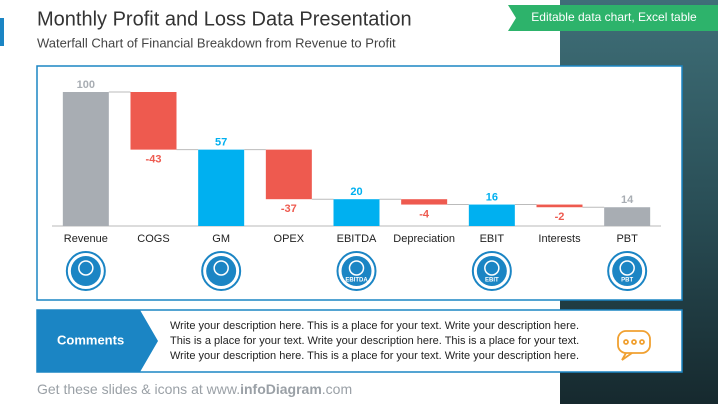 The image size is (718, 404). What do you see at coordinates (356, 192) in the screenshot?
I see `value-label: 20` at bounding box center [356, 192].